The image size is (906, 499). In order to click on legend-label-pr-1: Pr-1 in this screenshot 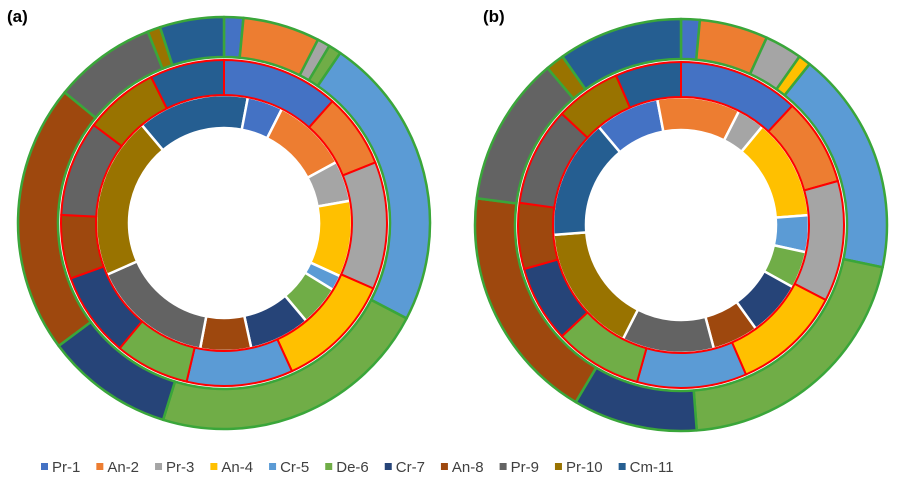, I will do `click(66, 467)`.